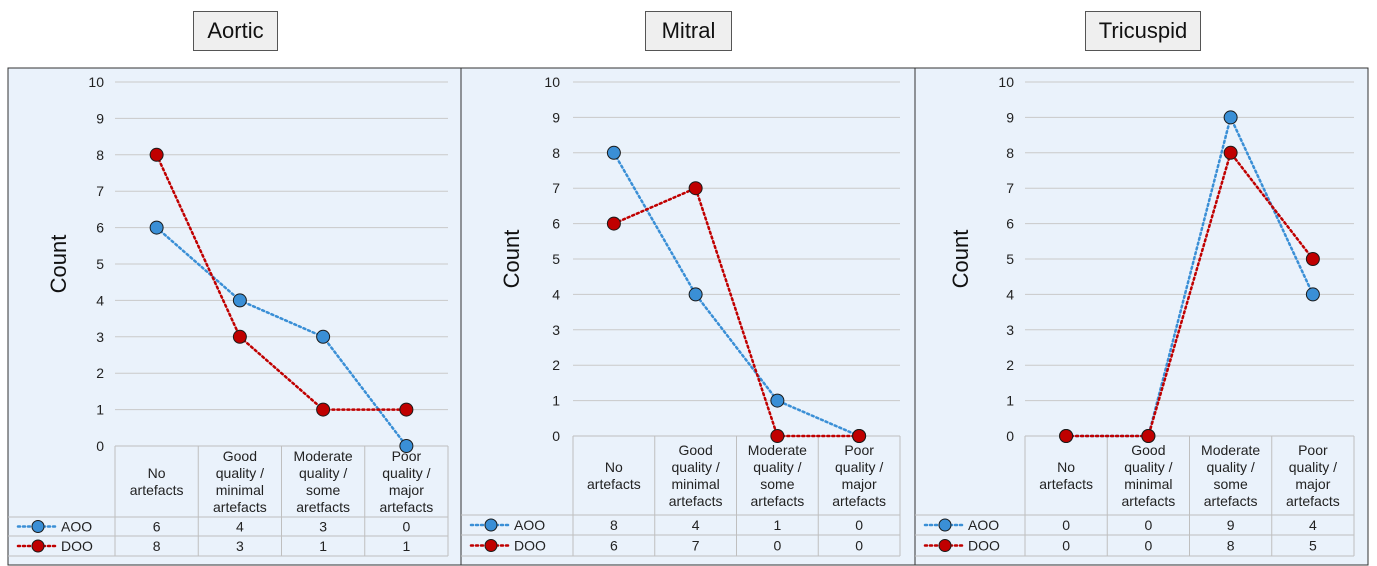 The width and height of the screenshot is (1377, 566). Describe the element at coordinates (960, 259) in the screenshot. I see `y-axis-label: Count` at that location.